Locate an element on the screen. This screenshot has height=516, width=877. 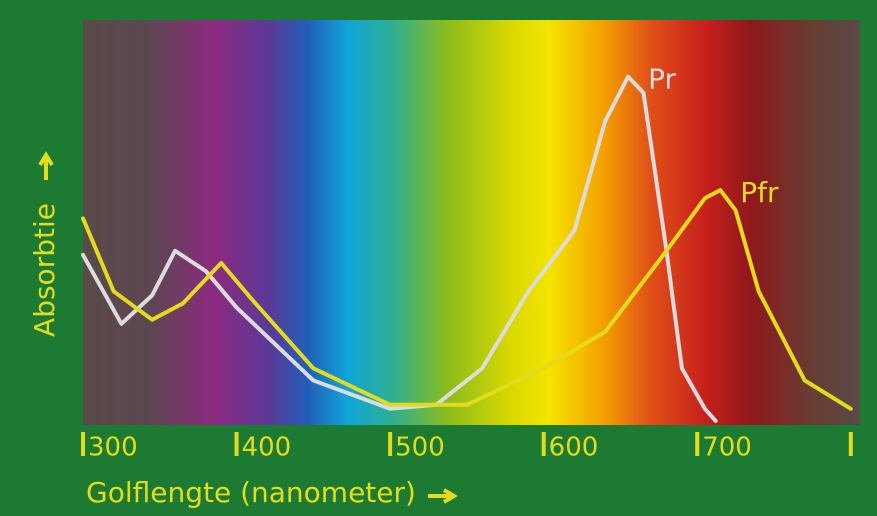
series-label: Pr is located at coordinates (662, 79).